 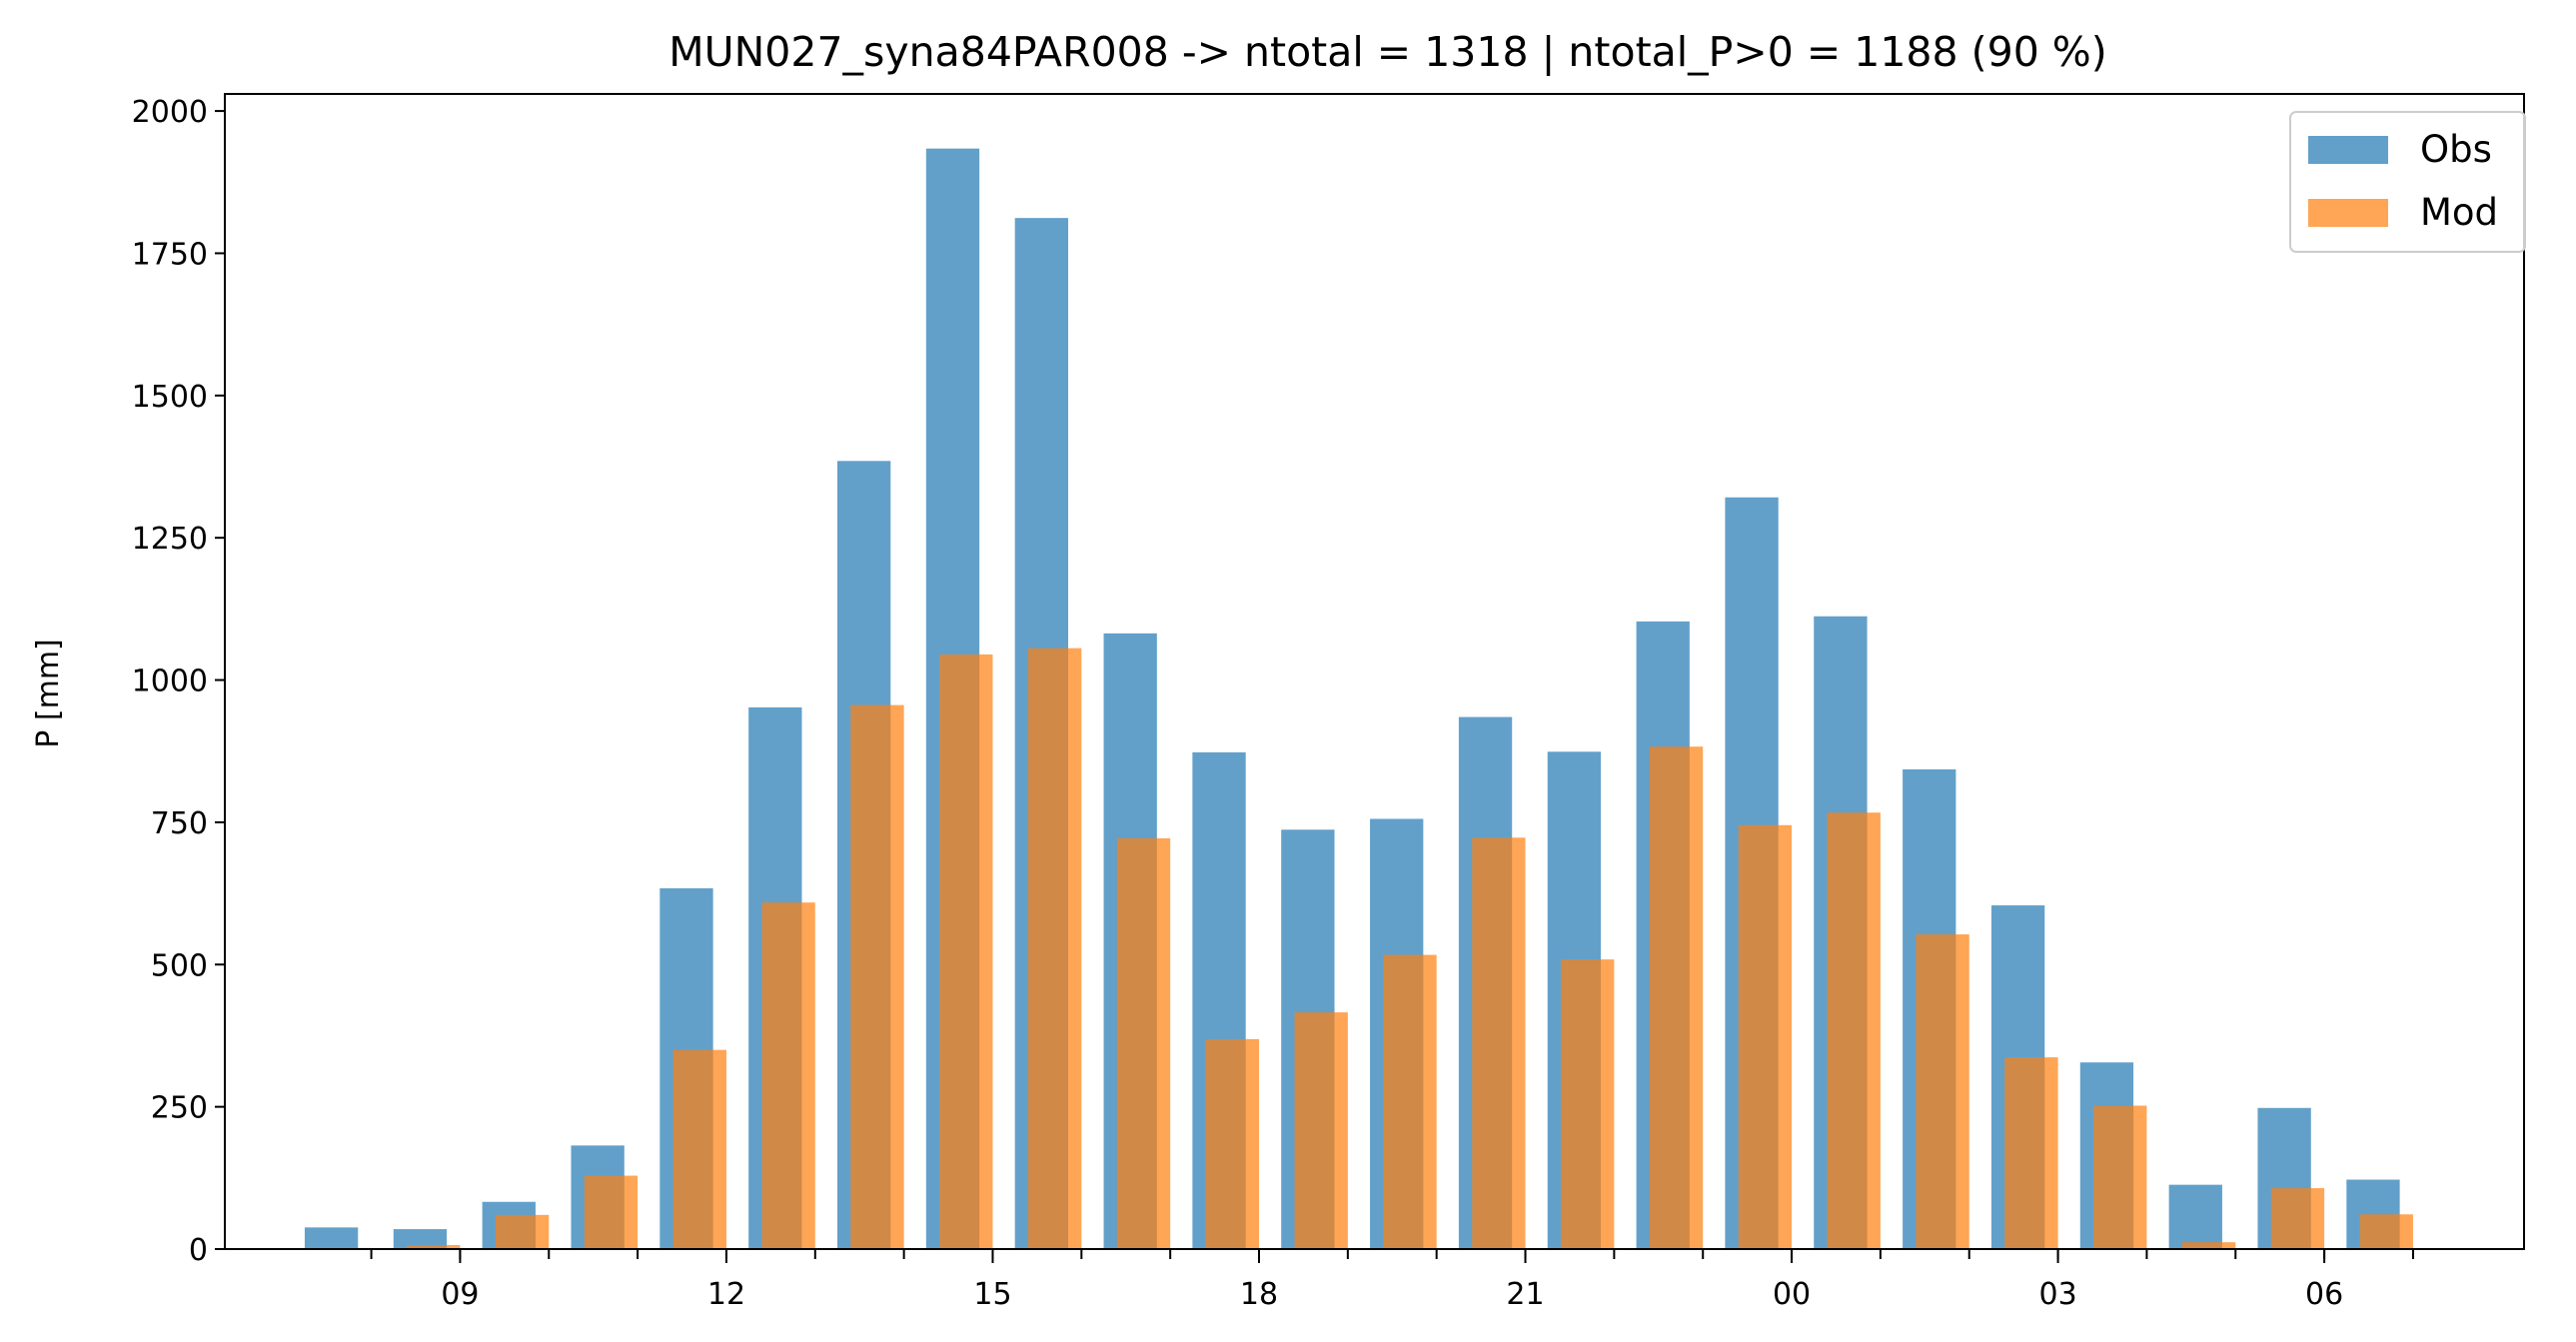 What do you see at coordinates (170, 112) in the screenshot?
I see `y-tick-label: 2000` at bounding box center [170, 112].